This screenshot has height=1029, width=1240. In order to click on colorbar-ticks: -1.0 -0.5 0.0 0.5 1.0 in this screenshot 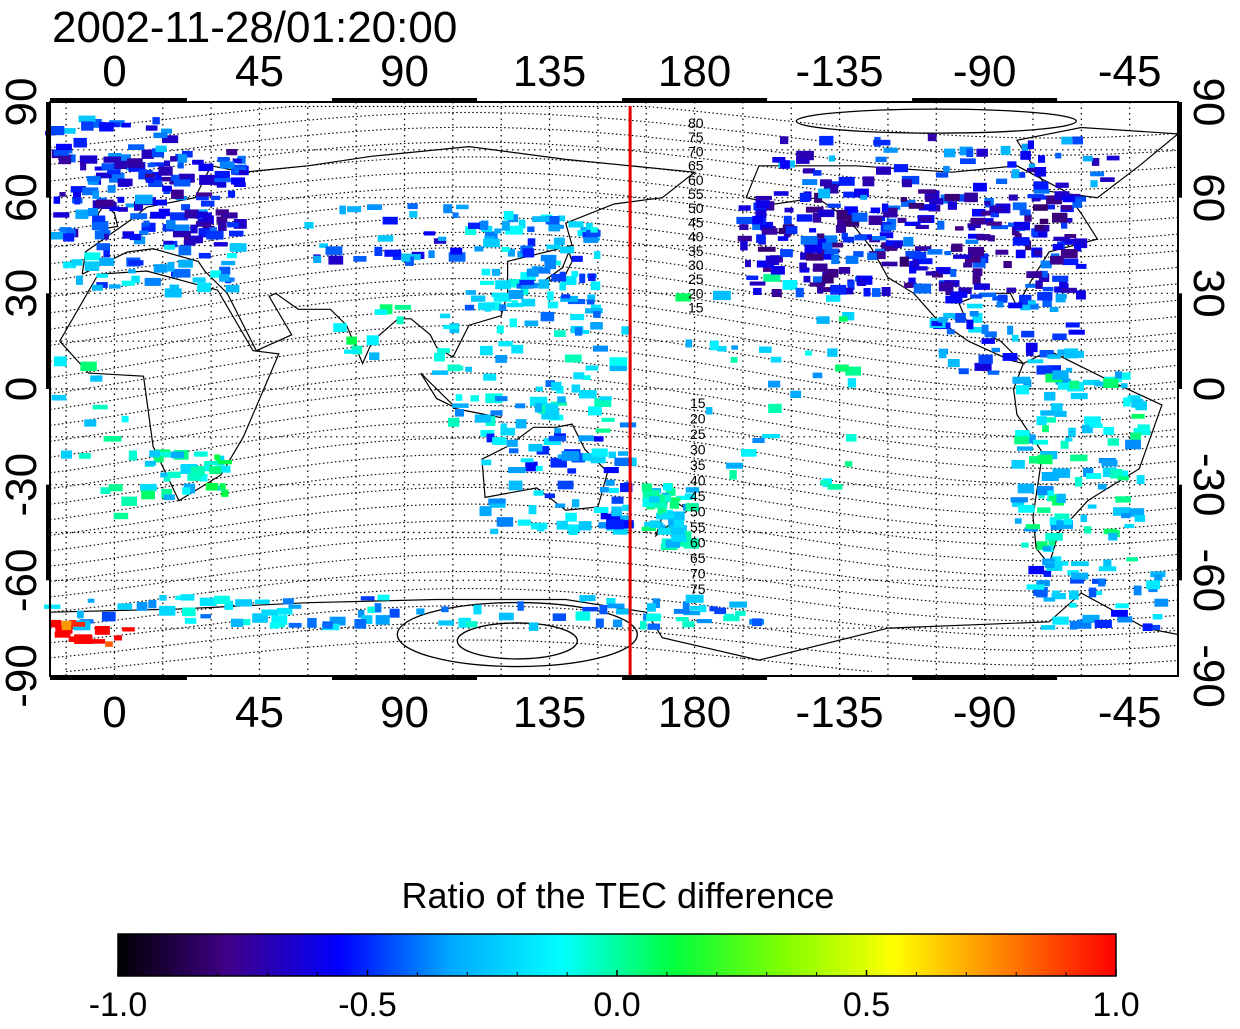, I will do `click(614, 997)`.